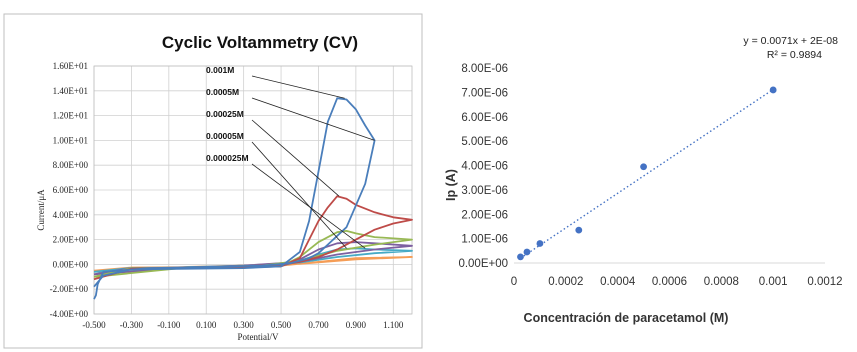 Image resolution: width=857 pixels, height=352 pixels. I want to click on cv-y-tick-label: 1.20E+01, so click(70, 116).